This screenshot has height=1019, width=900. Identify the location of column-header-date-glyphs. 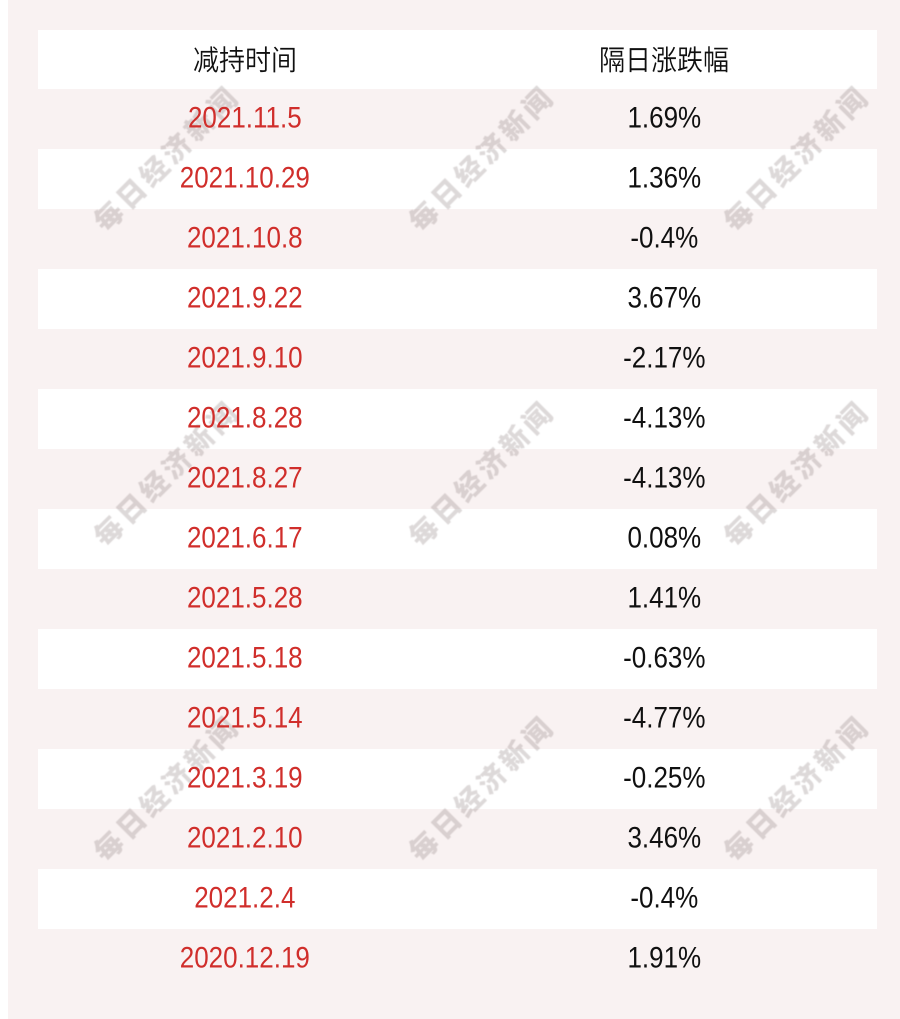
(244, 59).